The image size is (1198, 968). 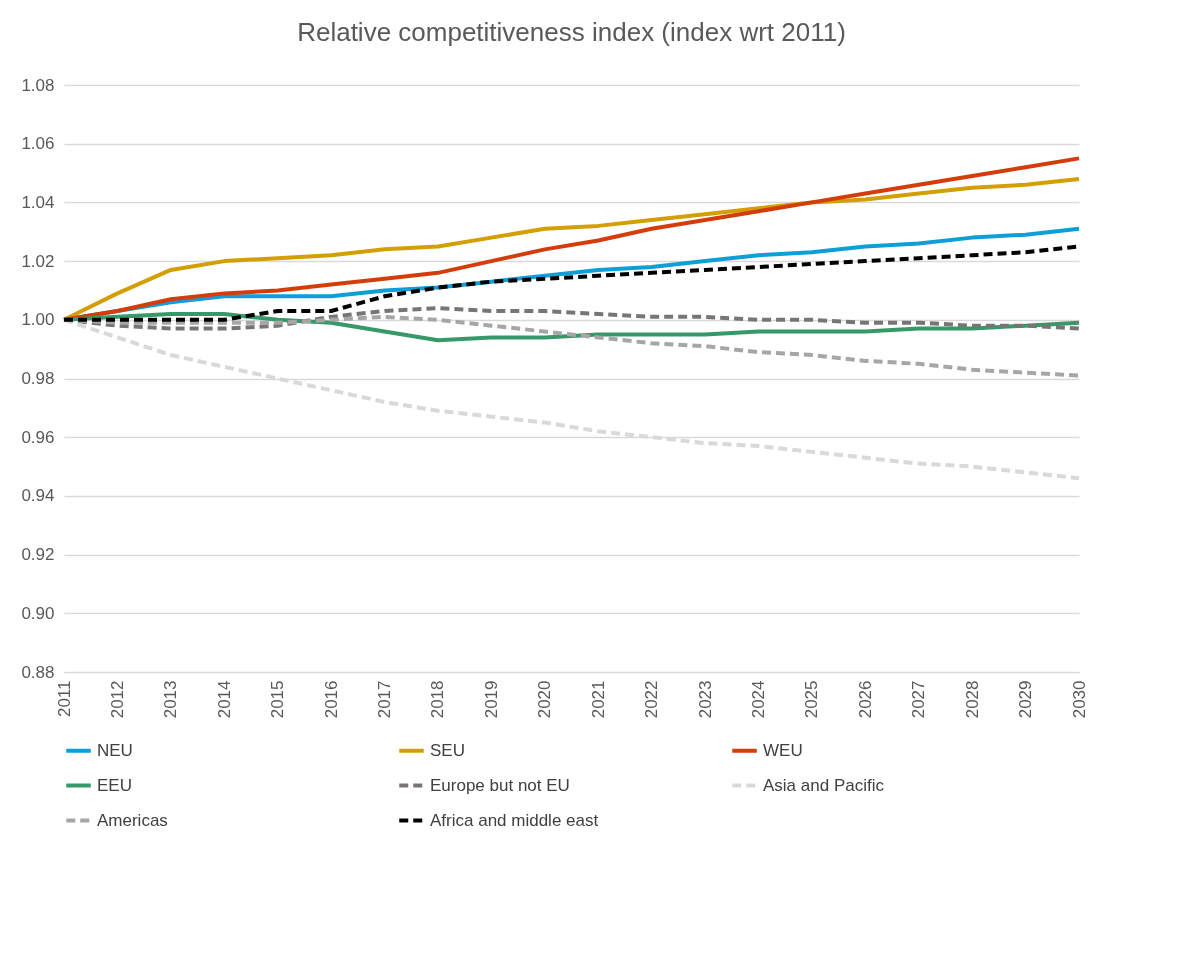 I want to click on y-tick-label: 0.88, so click(x=38, y=672).